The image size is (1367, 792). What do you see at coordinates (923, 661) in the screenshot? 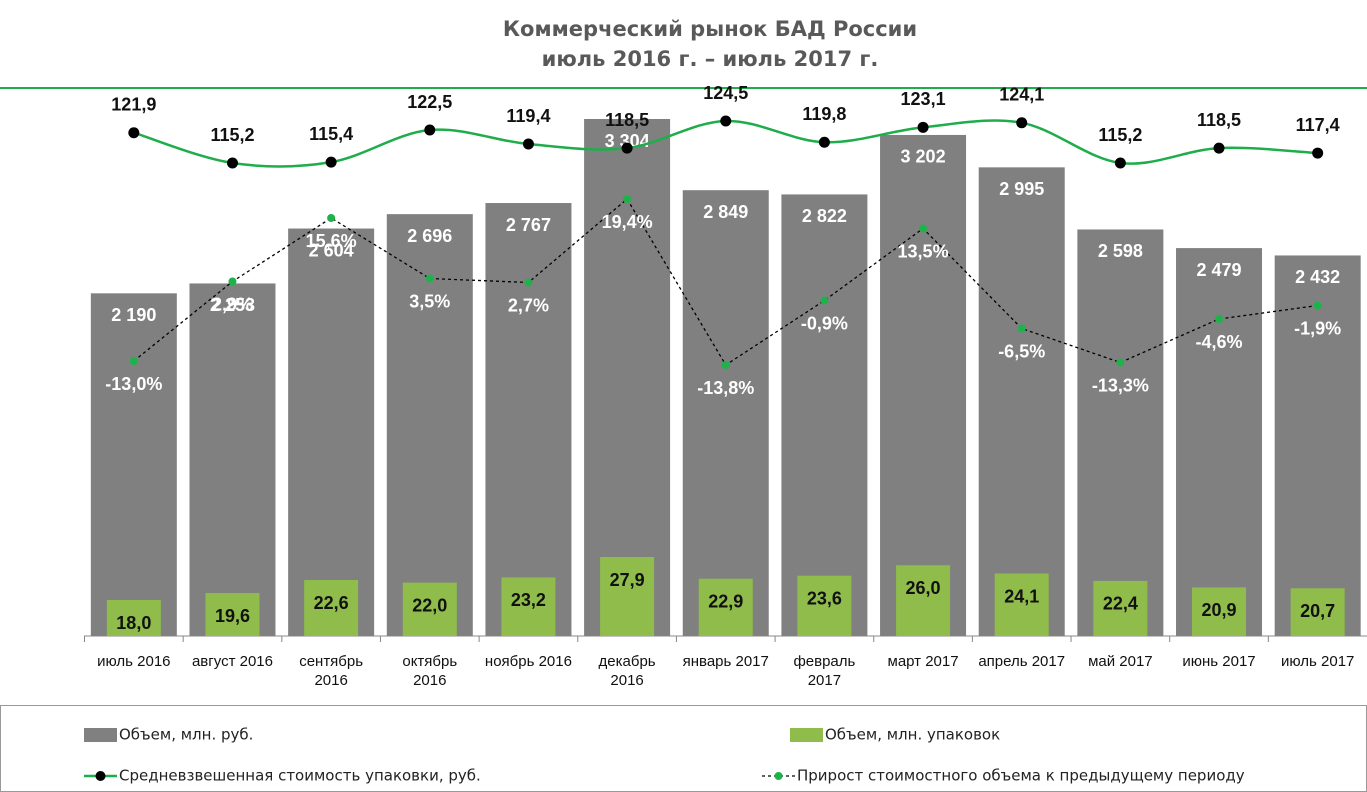
I see `x-tick-label: март 2017` at bounding box center [923, 661].